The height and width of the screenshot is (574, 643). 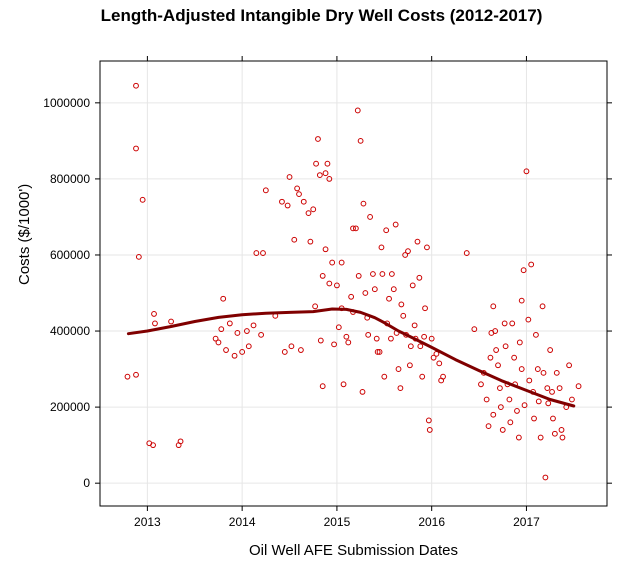 I want to click on y-tick-label: 1000000, so click(x=66, y=103).